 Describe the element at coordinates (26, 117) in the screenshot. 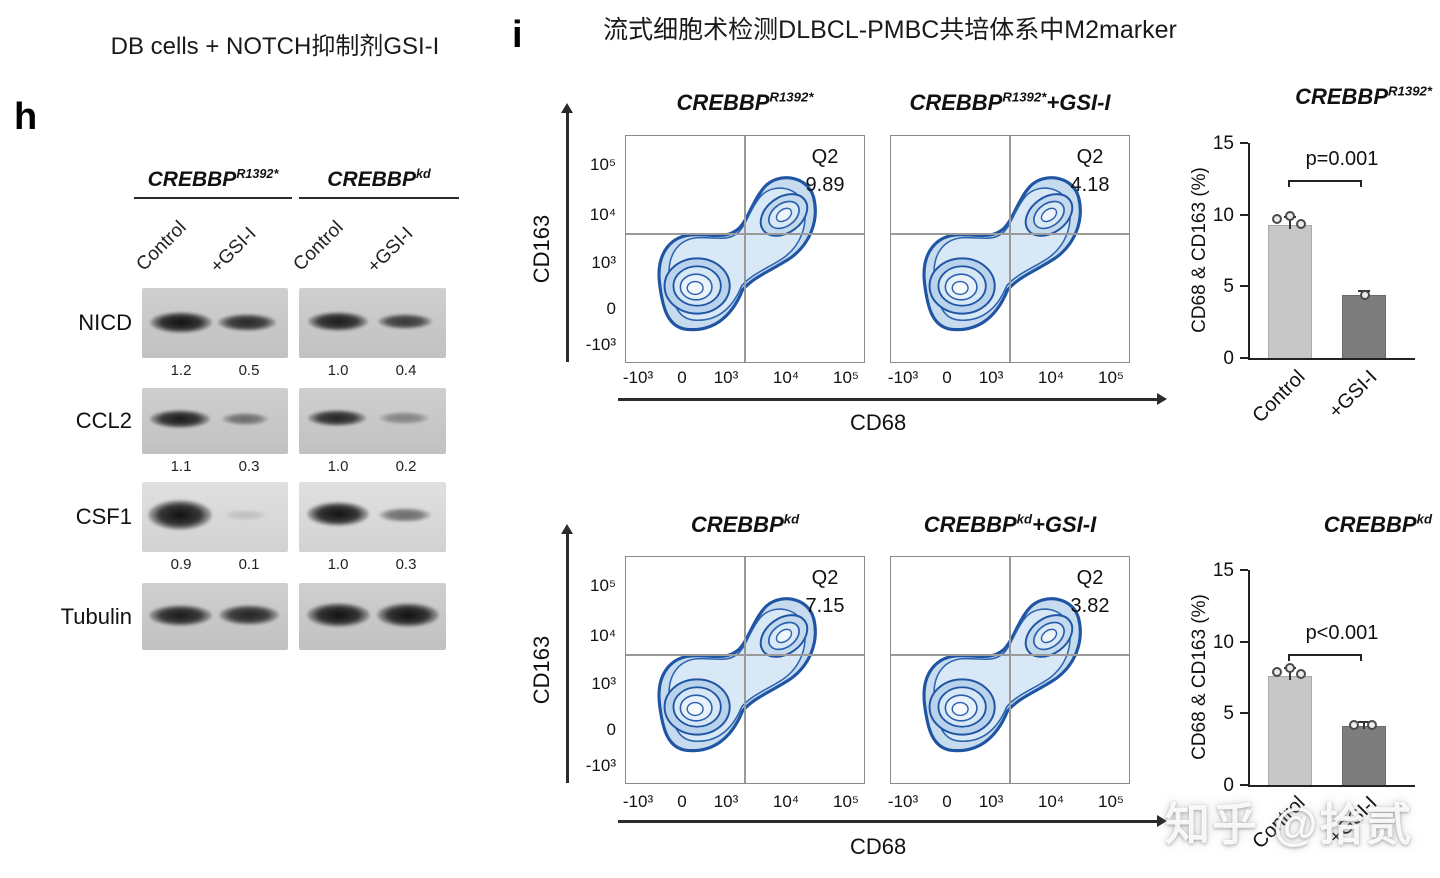

I see `panel-h-label: h` at that location.